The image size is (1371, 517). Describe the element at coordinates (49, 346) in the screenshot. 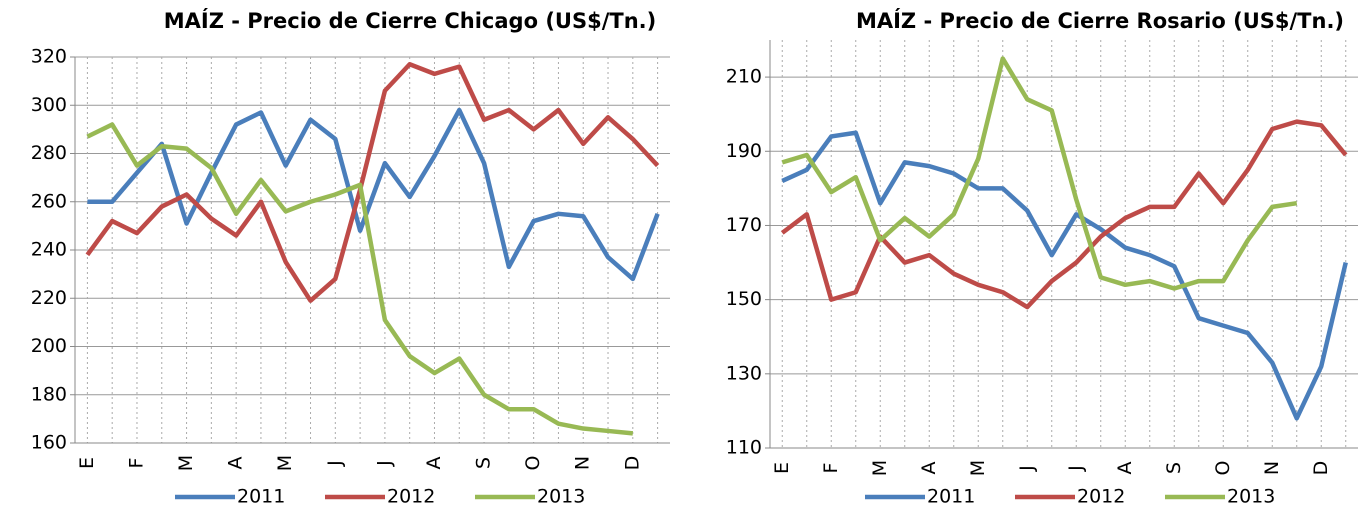

I see `y-tick-label: 200` at that location.